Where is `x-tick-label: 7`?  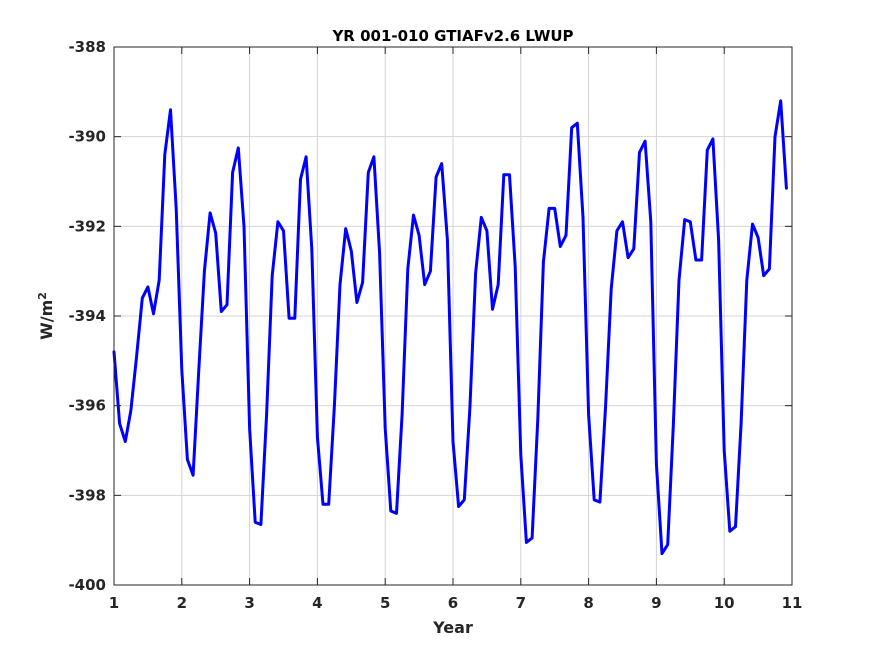
x-tick-label: 7 is located at coordinates (521, 603).